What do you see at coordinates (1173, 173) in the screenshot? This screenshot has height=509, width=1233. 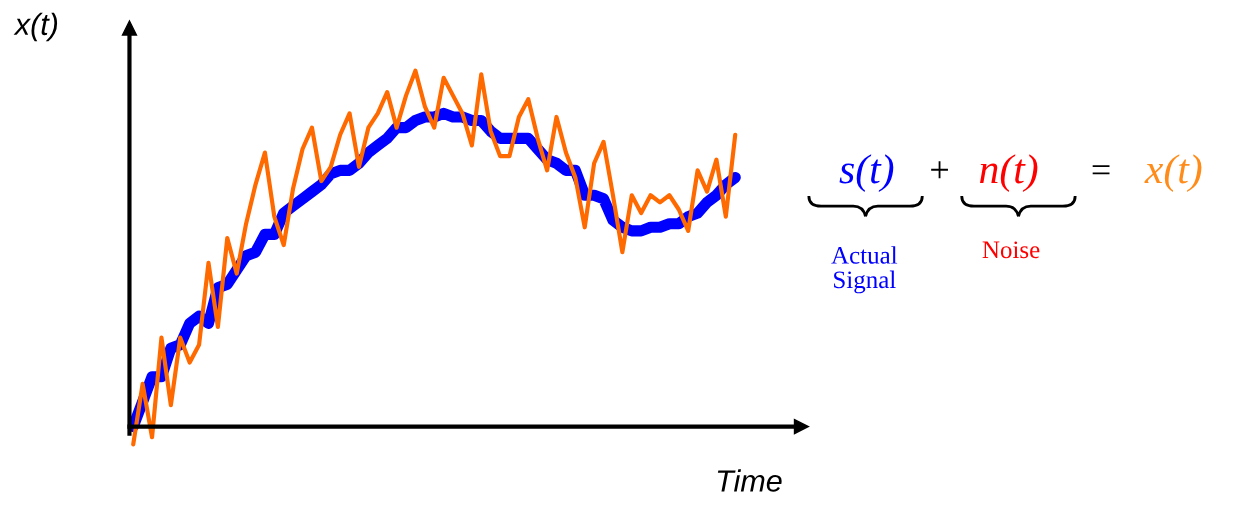 I see `text: x(t)` at bounding box center [1173, 173].